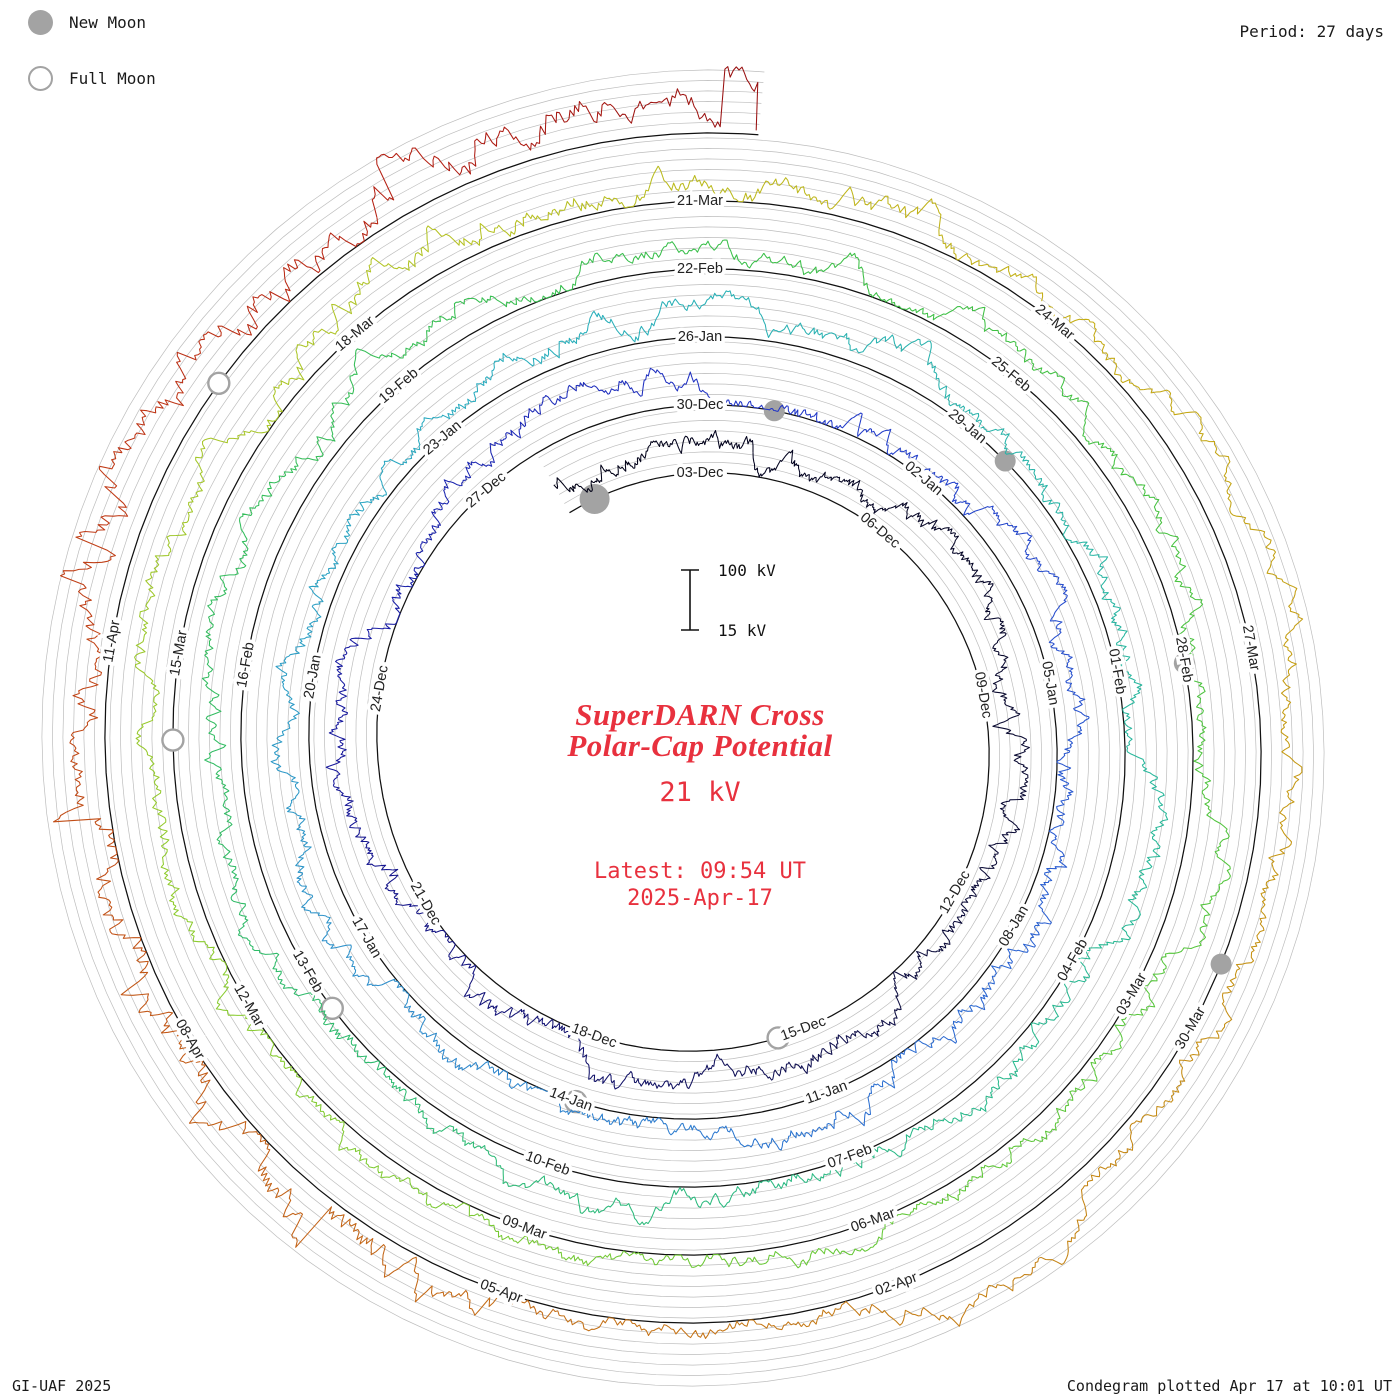 The width and height of the screenshot is (1400, 1400). I want to click on ring-date-label: 15-Mar, so click(179, 653).